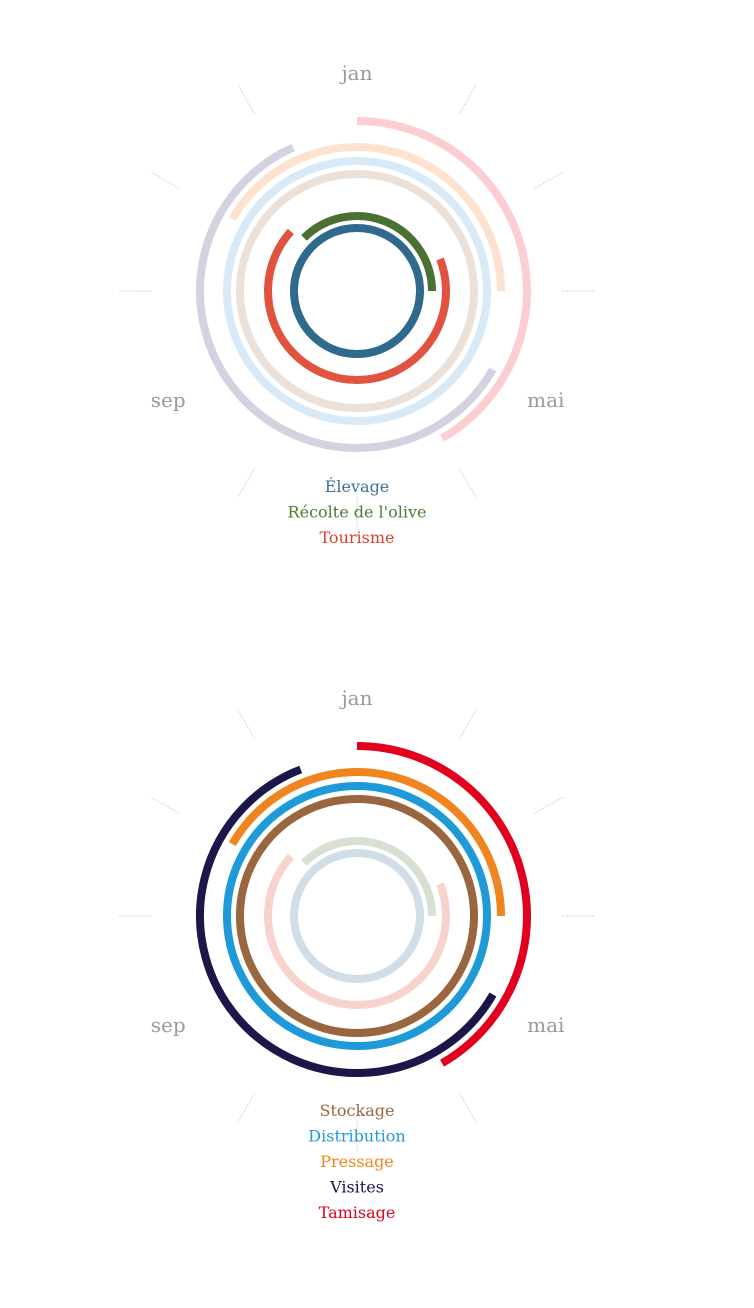  I want to click on legend-item: Visites, so click(356, 1187).